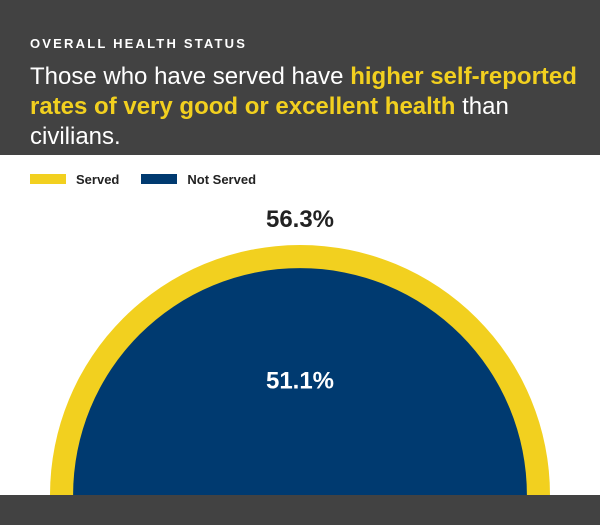 The image size is (600, 525). What do you see at coordinates (222, 179) in the screenshot?
I see `legend-label-not-served: Not Served` at bounding box center [222, 179].